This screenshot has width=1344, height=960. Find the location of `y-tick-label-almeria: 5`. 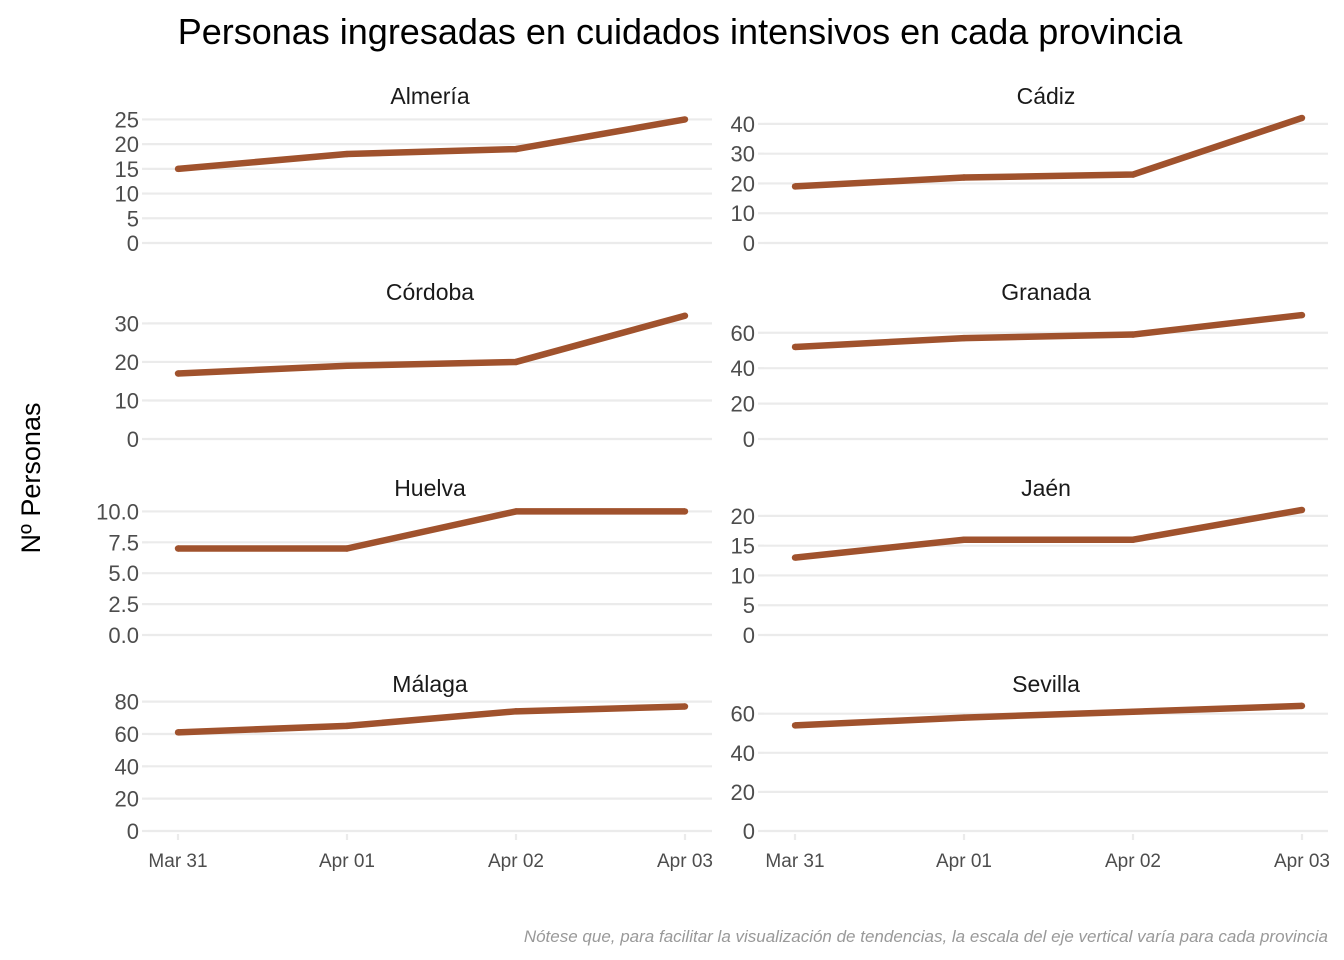

y-tick-label-almeria: 5 is located at coordinates (133, 218).